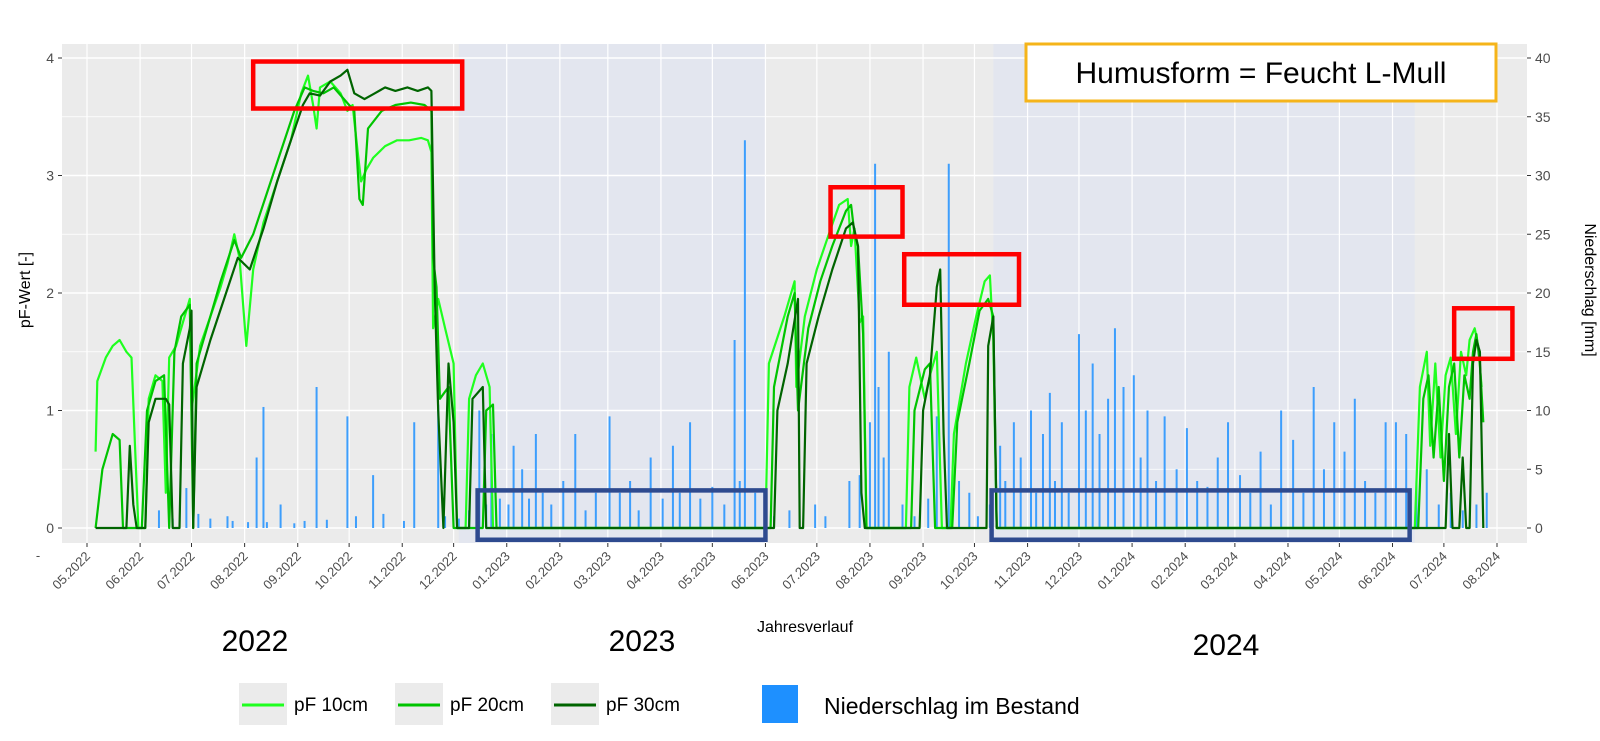  I want to click on x-axis-title: Jahresverlauf, so click(805, 627).